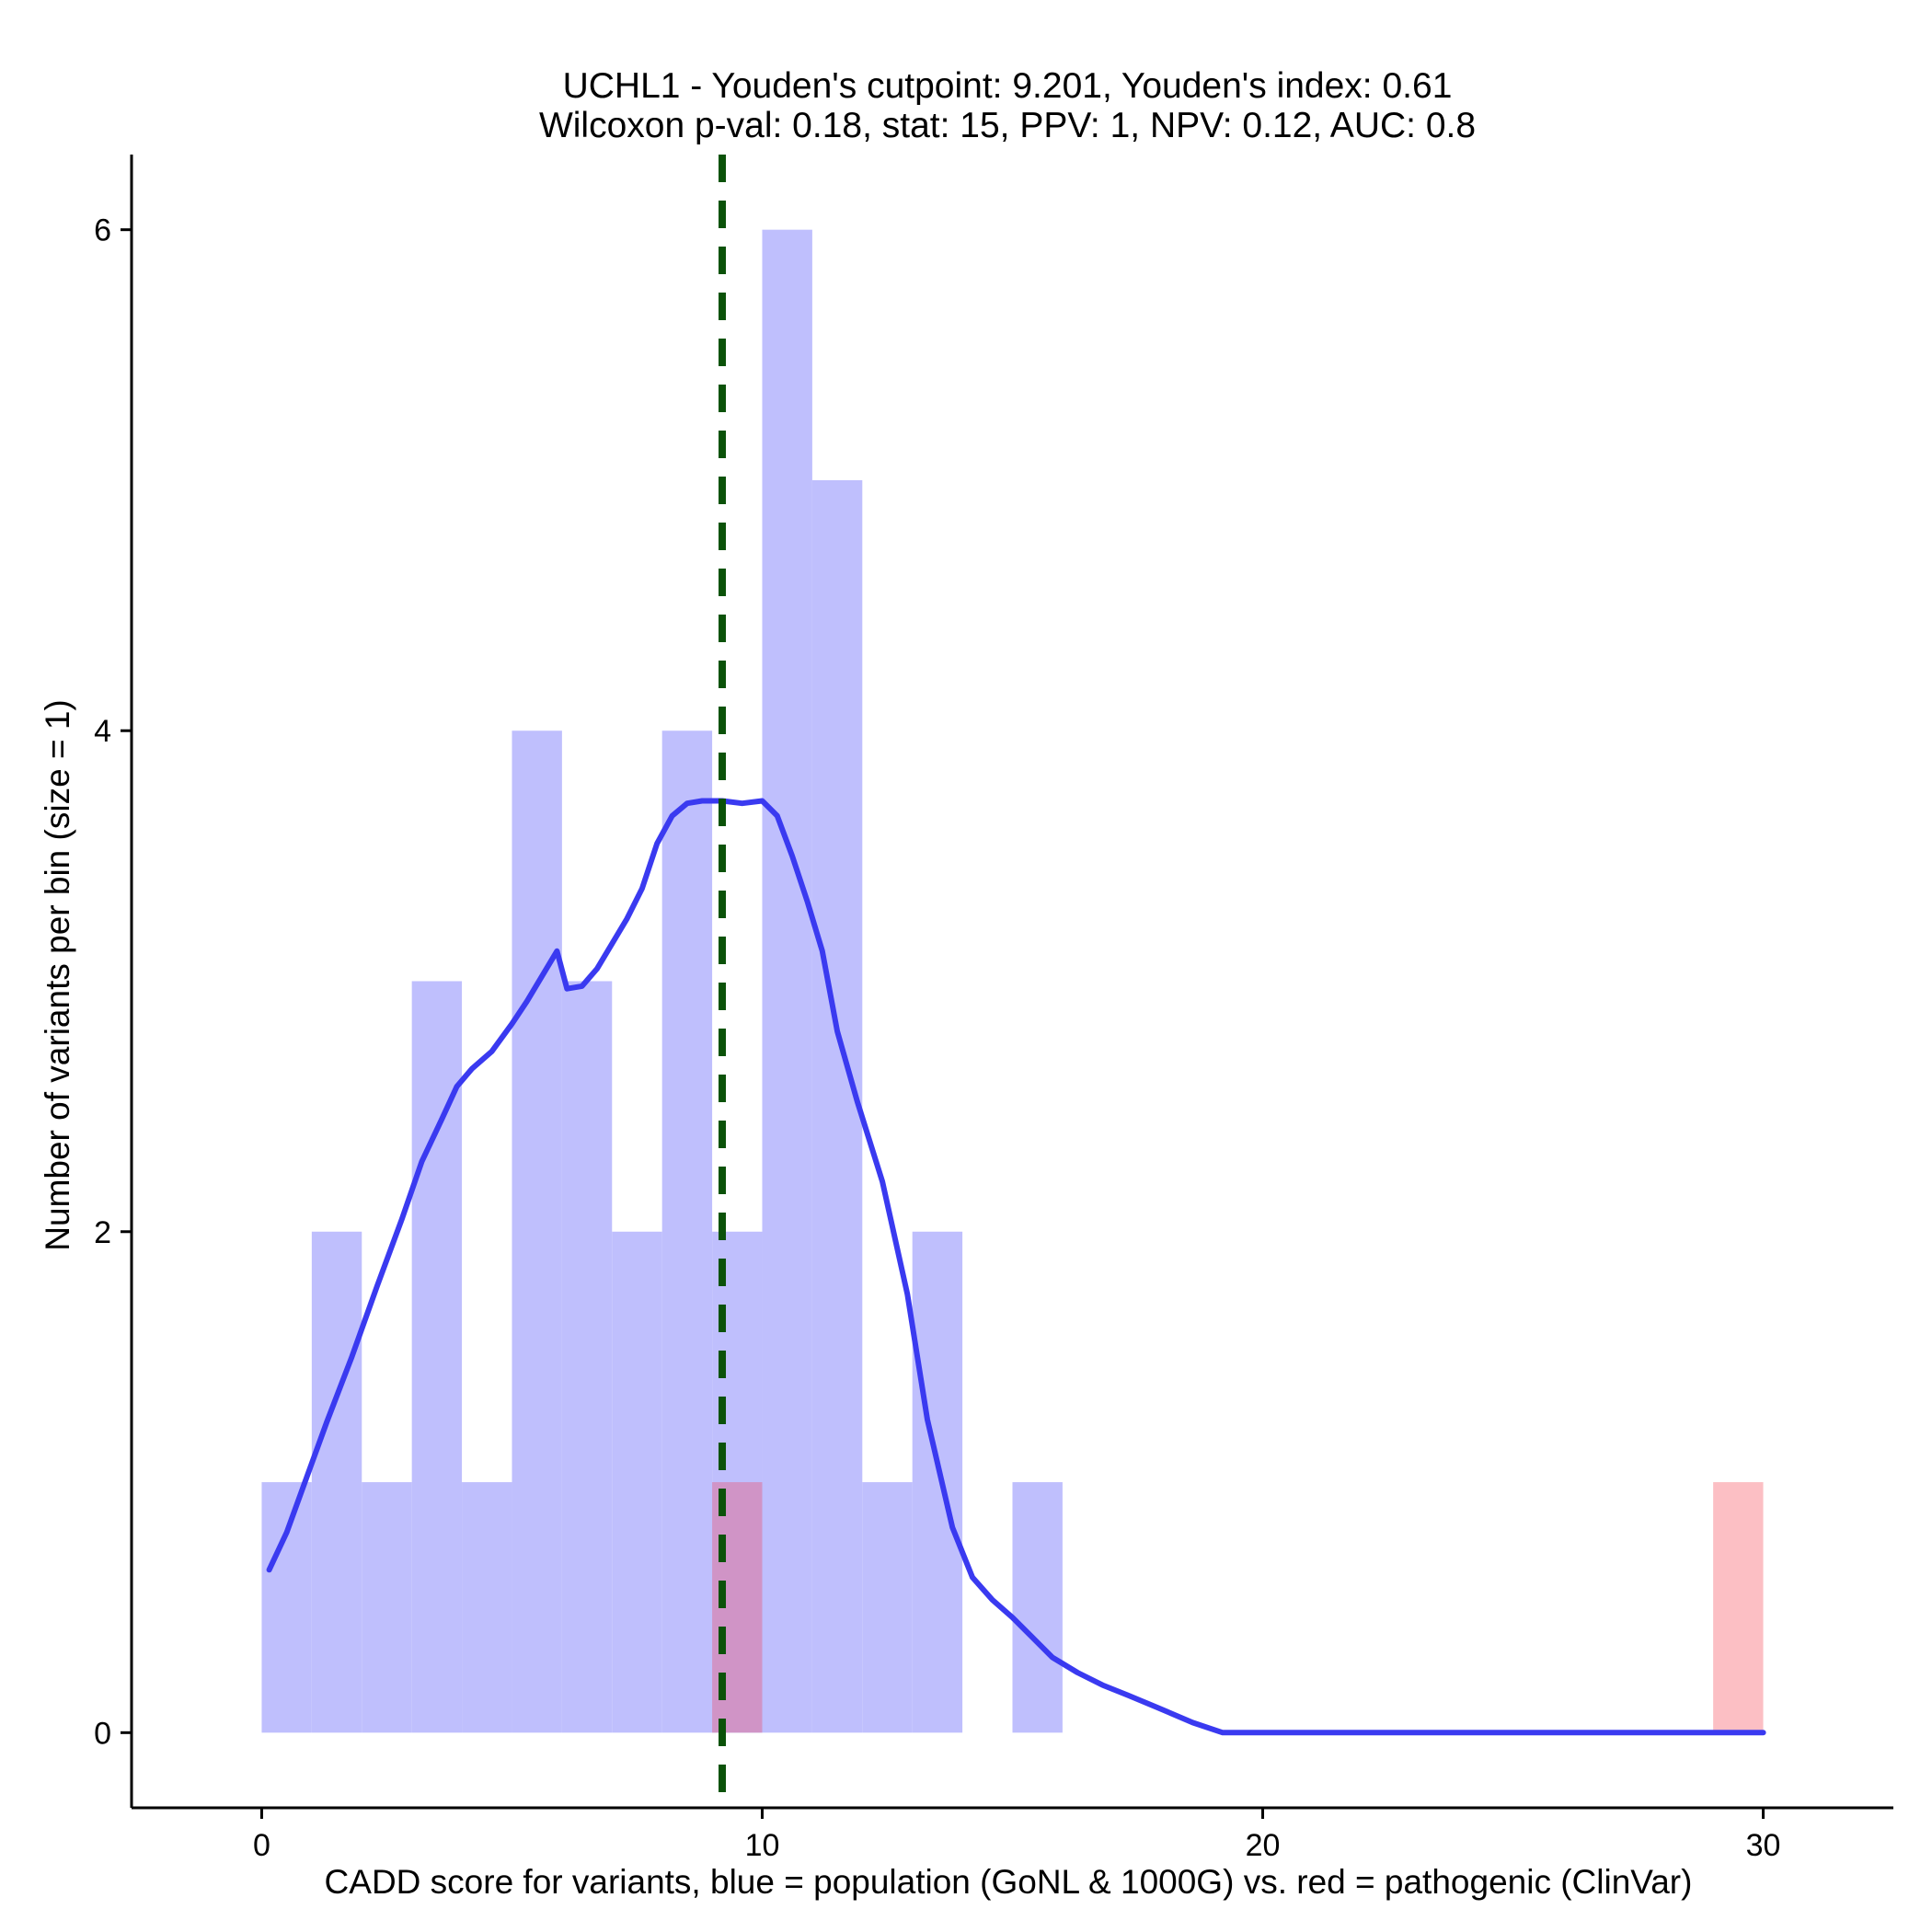  Describe the element at coordinates (762, 1845) in the screenshot. I see `x-tick-label-10: 10` at that location.